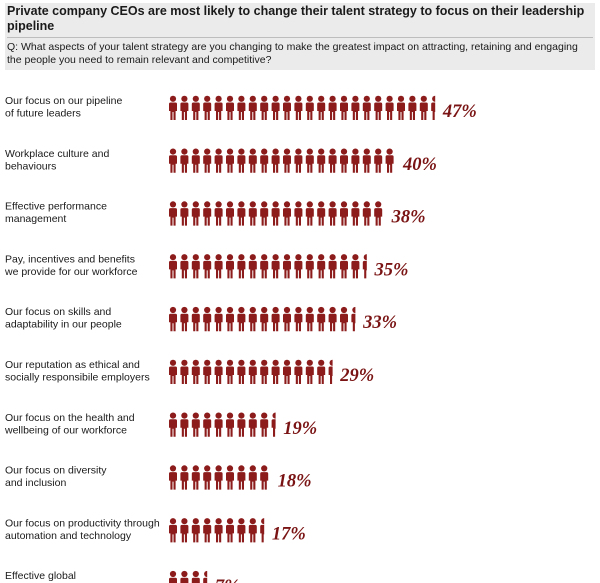 Image resolution: width=600 pixels, height=583 pixels. Describe the element at coordinates (379, 323) in the screenshot. I see `percent-label: 33%` at that location.